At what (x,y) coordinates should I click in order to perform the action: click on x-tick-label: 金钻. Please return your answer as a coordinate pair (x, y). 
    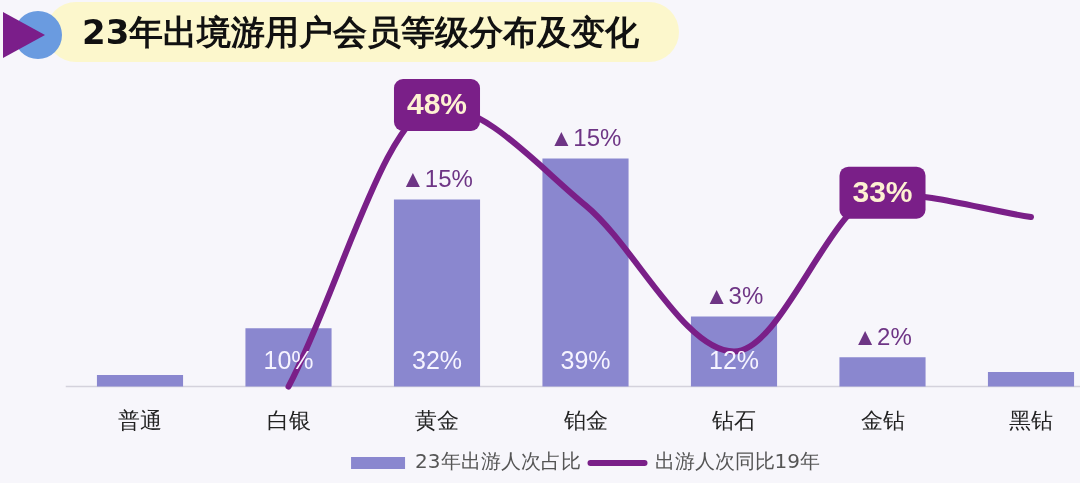
    Looking at the image, I should click on (882, 420).